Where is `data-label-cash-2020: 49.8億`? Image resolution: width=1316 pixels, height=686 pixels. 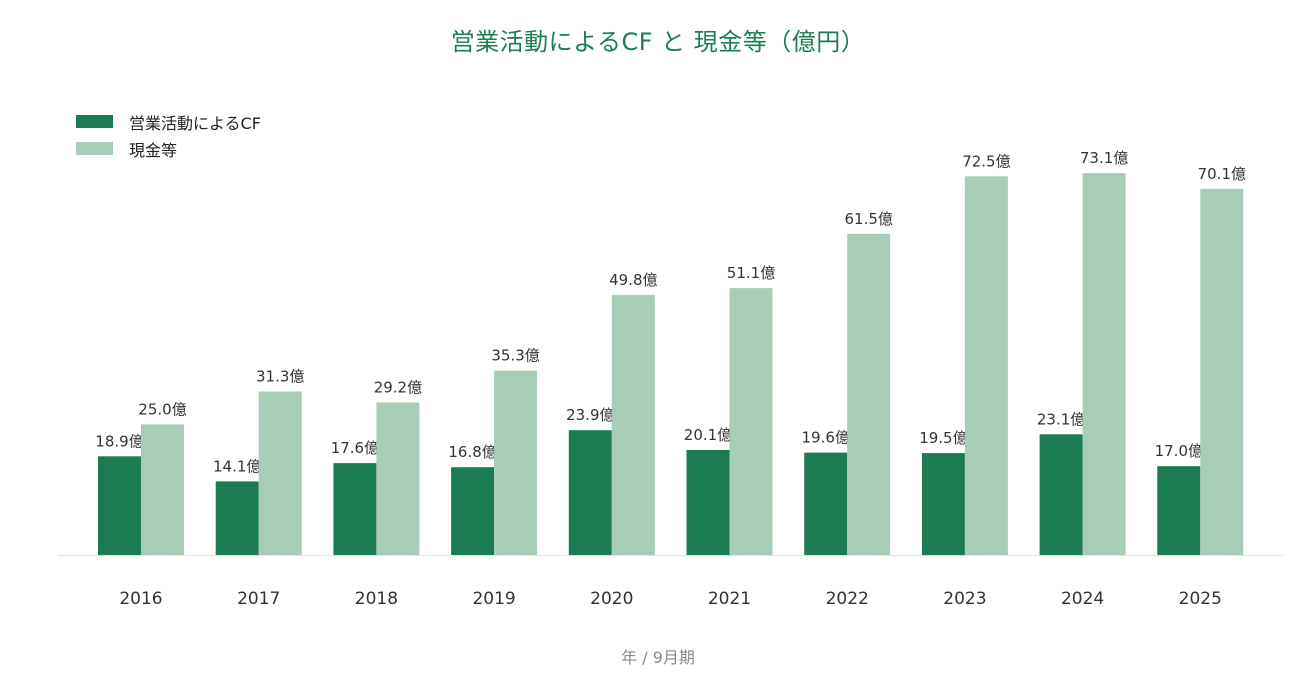 data-label-cash-2020: 49.8億 is located at coordinates (633, 280).